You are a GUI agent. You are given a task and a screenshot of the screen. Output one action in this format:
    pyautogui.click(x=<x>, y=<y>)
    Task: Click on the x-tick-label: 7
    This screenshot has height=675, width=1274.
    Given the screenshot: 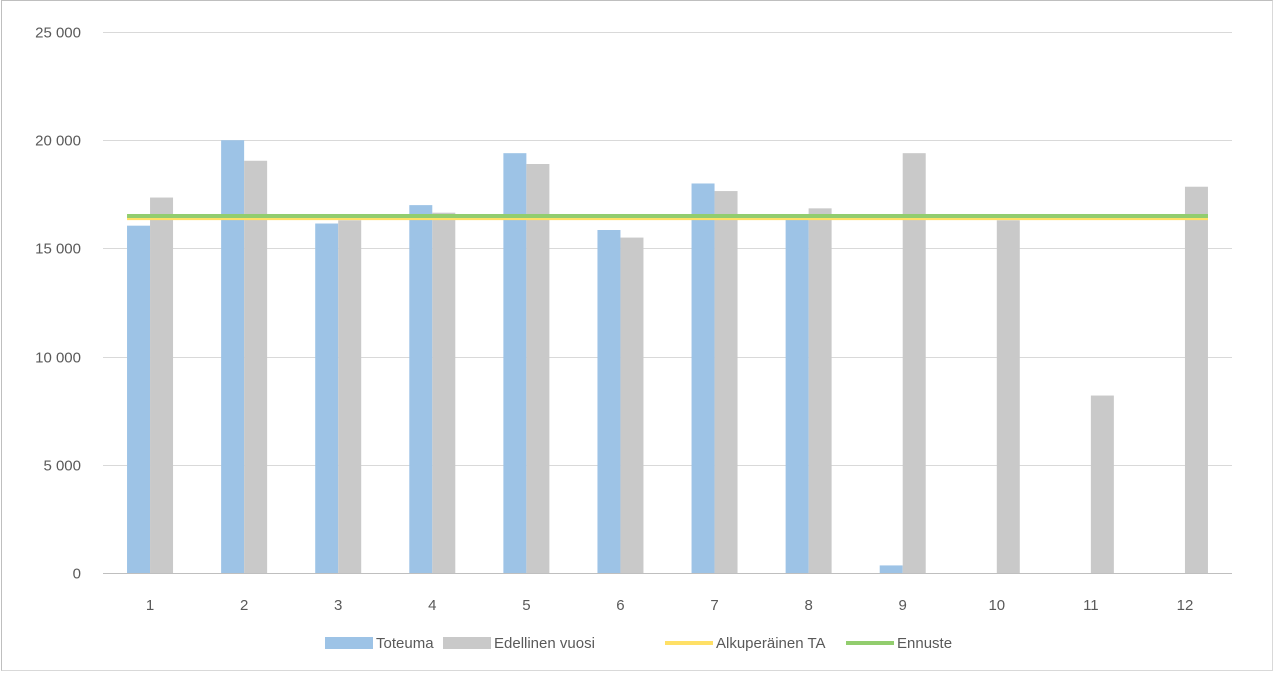 What is the action you would take?
    pyautogui.click(x=714, y=605)
    